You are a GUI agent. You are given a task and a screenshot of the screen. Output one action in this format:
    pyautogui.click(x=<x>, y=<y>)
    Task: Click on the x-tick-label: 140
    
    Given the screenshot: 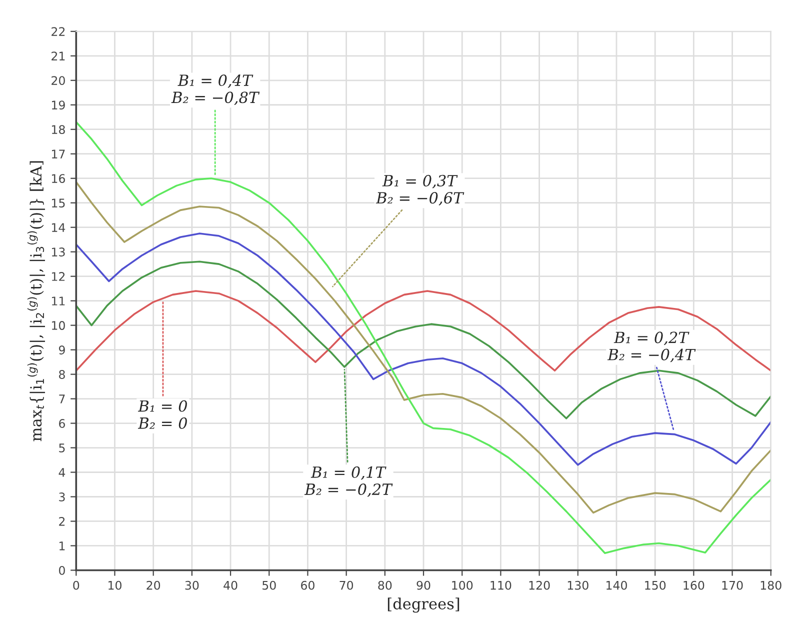 What is the action you would take?
    pyautogui.click(x=616, y=585)
    